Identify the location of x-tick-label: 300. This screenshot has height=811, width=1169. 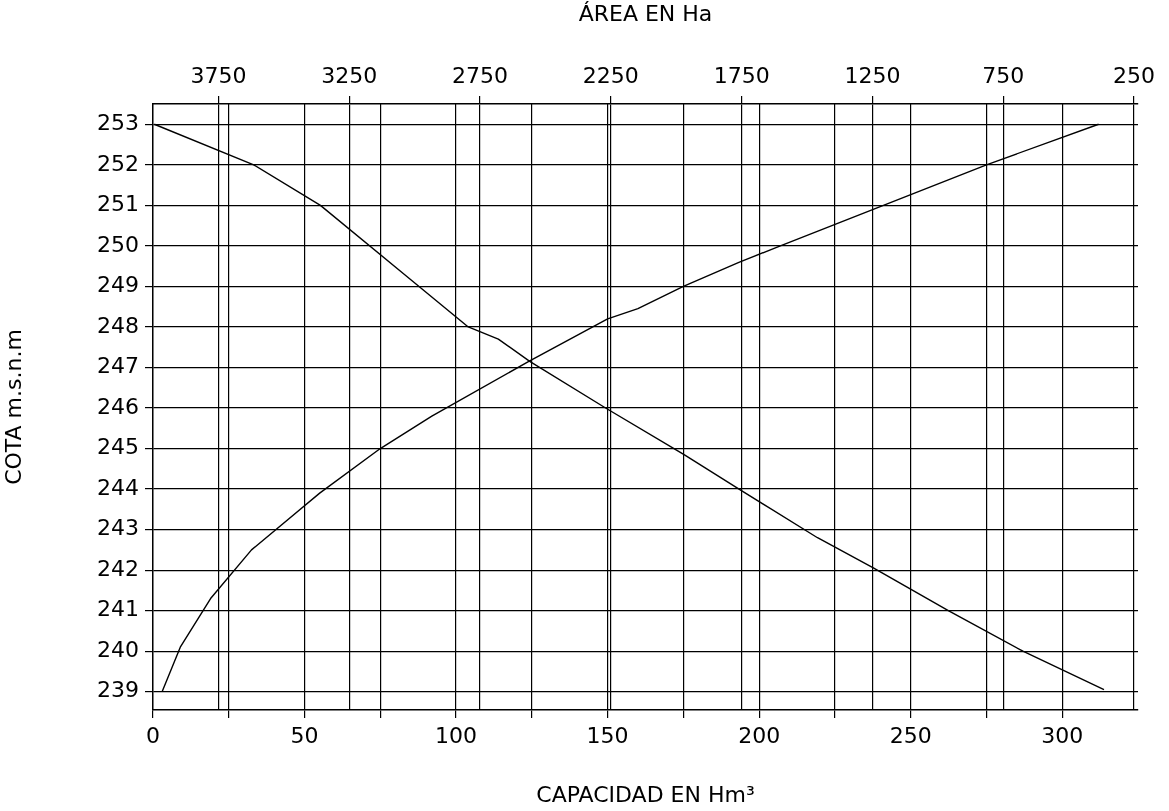
(1062, 735).